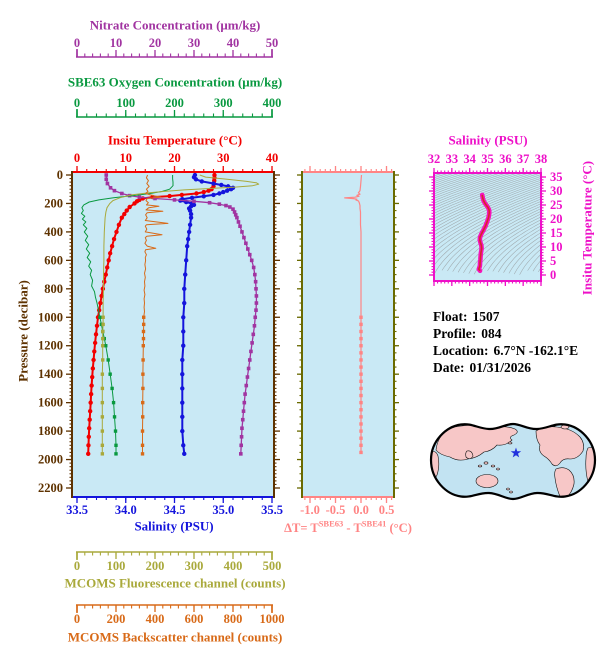 The width and height of the screenshot is (609, 663). Describe the element at coordinates (175, 637) in the screenshot. I see `backscatter-axis-title: MCOMS Backscatter channel (counts)` at that location.